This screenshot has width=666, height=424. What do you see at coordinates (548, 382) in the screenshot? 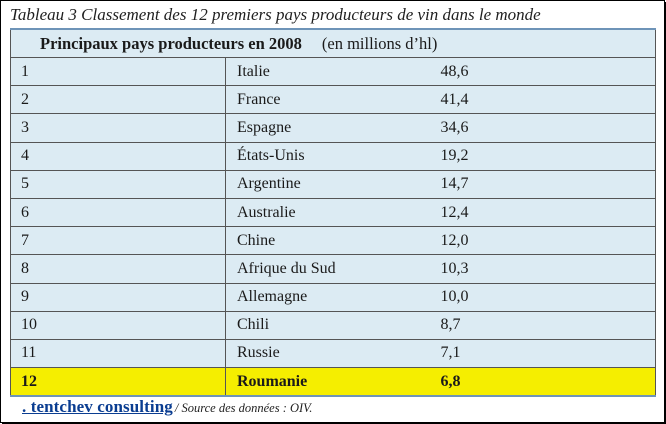
I see `value-cell: 6,8` at bounding box center [548, 382].